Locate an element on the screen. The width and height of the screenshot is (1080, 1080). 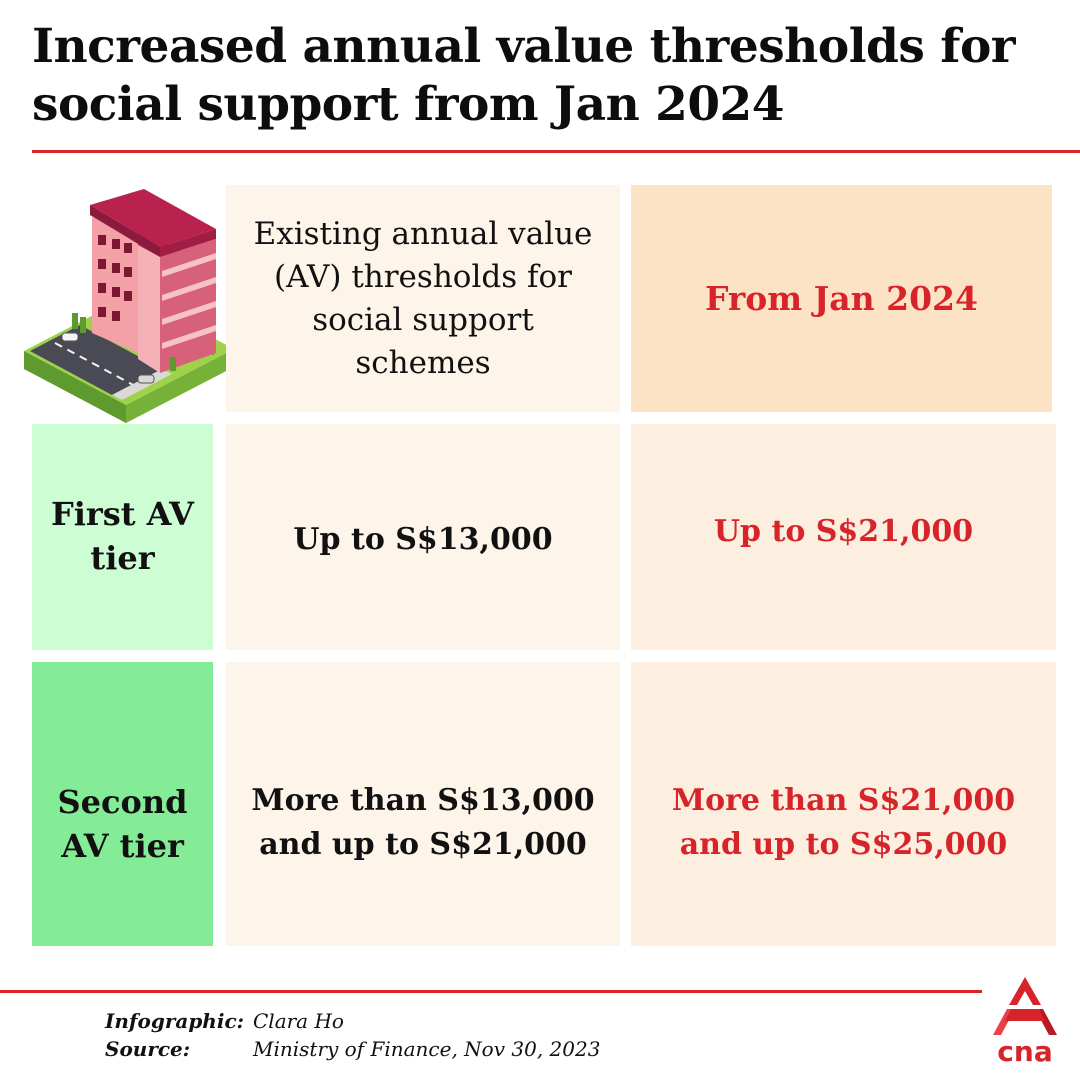
infographic-label: Infographic: is located at coordinates (175, 1021).